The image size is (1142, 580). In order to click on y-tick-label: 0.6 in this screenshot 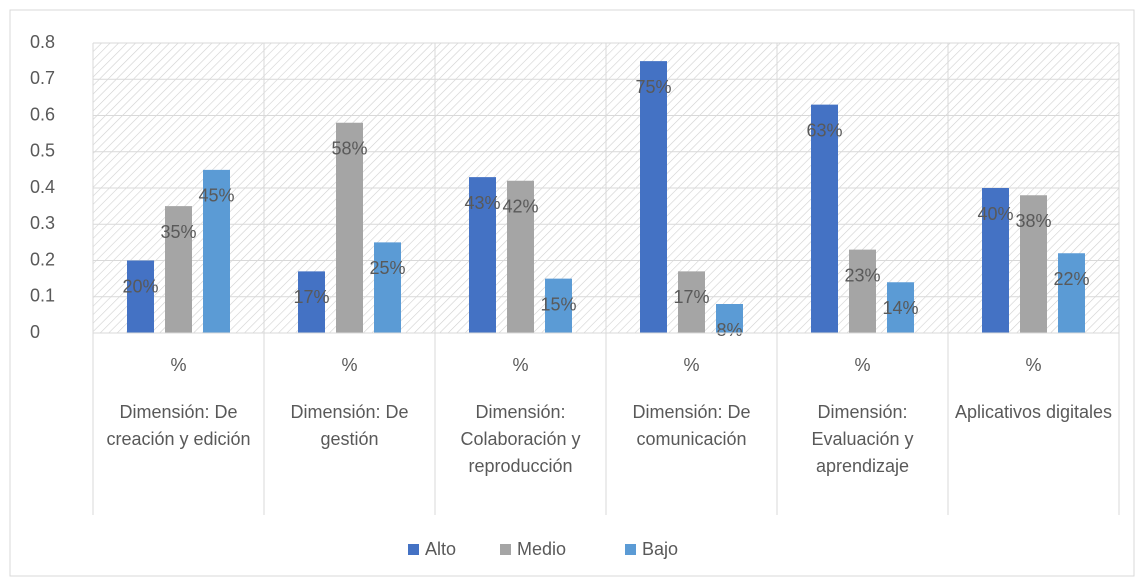, I will do `click(42, 114)`.